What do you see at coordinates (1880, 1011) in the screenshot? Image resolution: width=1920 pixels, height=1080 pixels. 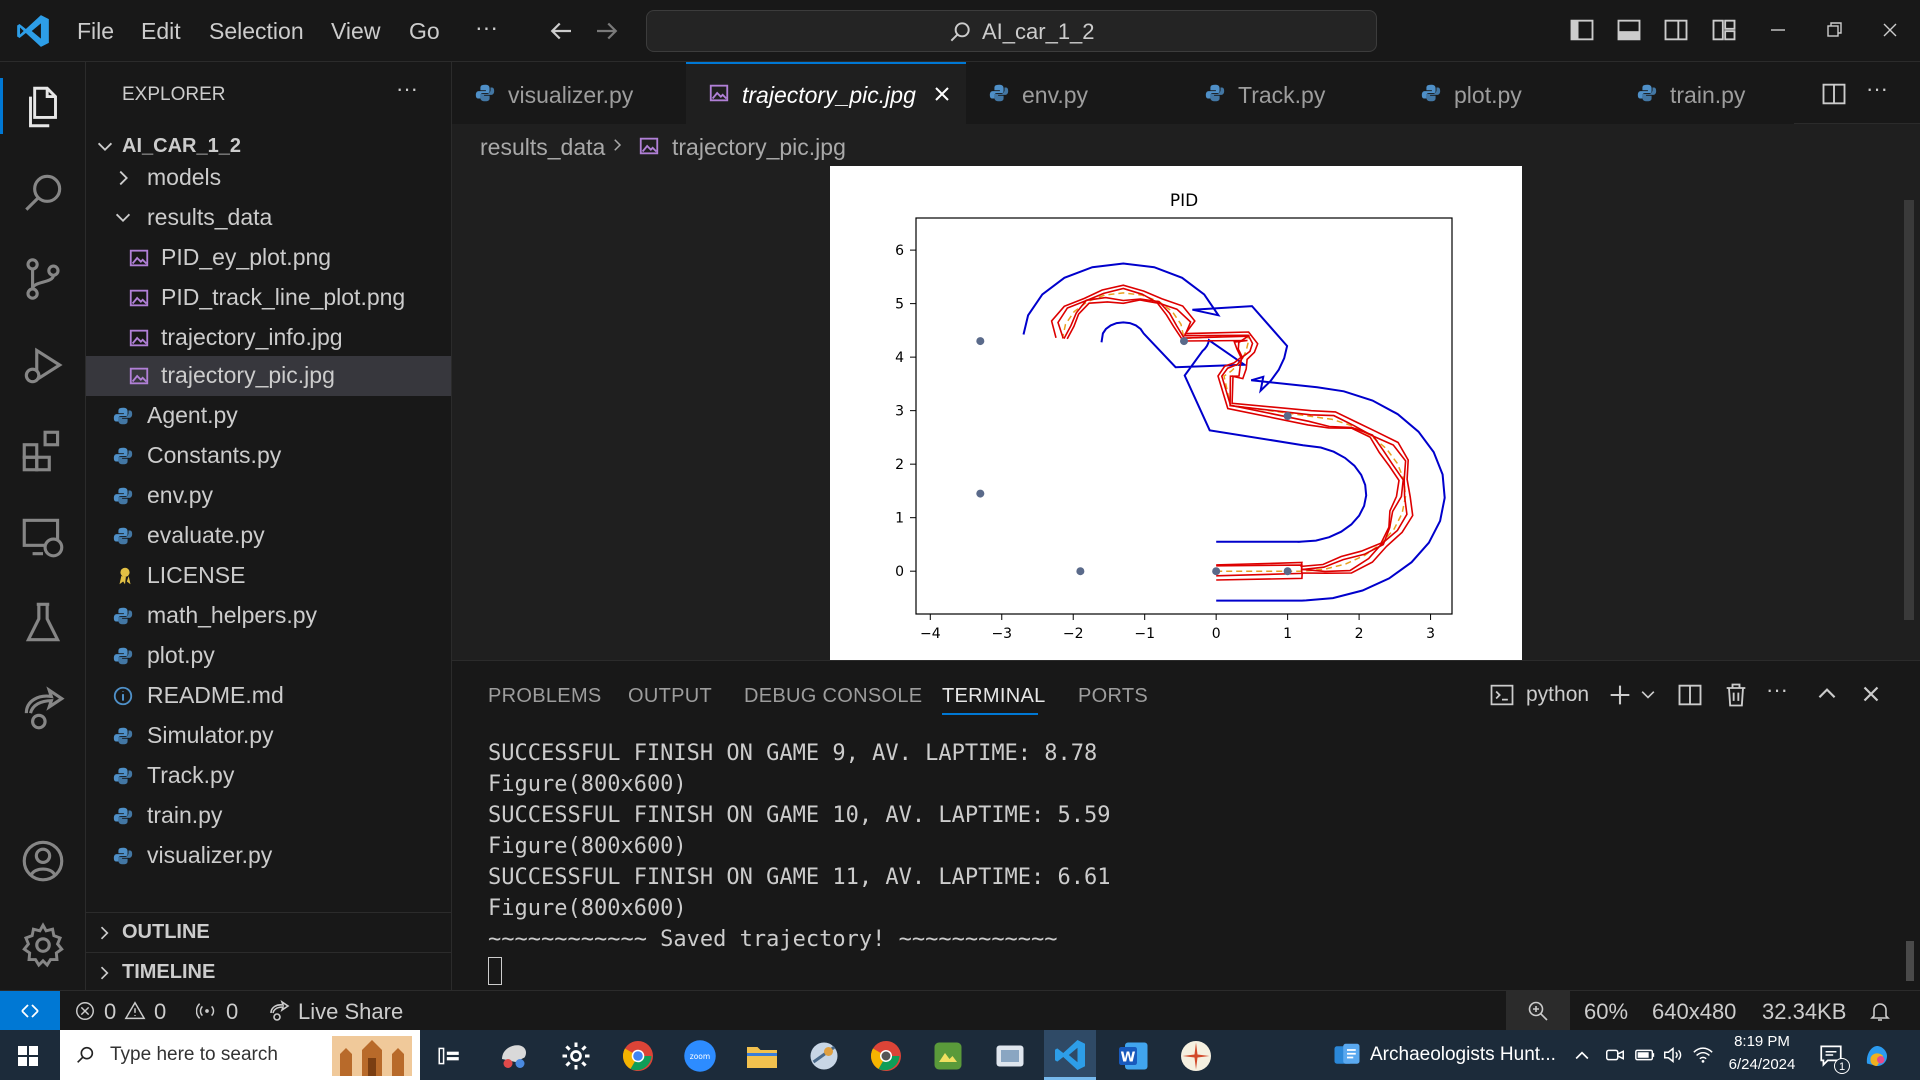 I see `notifications-bell-icon` at bounding box center [1880, 1011].